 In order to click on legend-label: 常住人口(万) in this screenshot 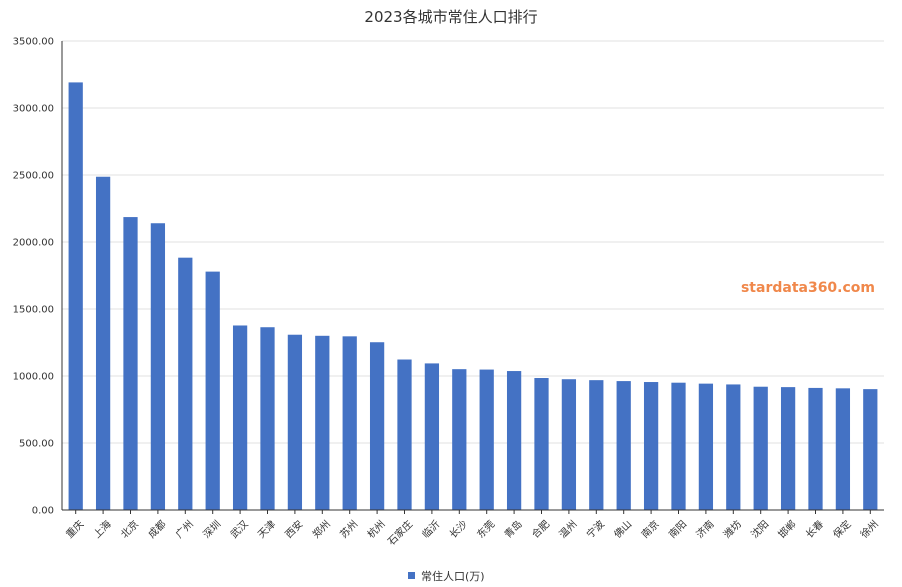, I will do `click(453, 576)`.